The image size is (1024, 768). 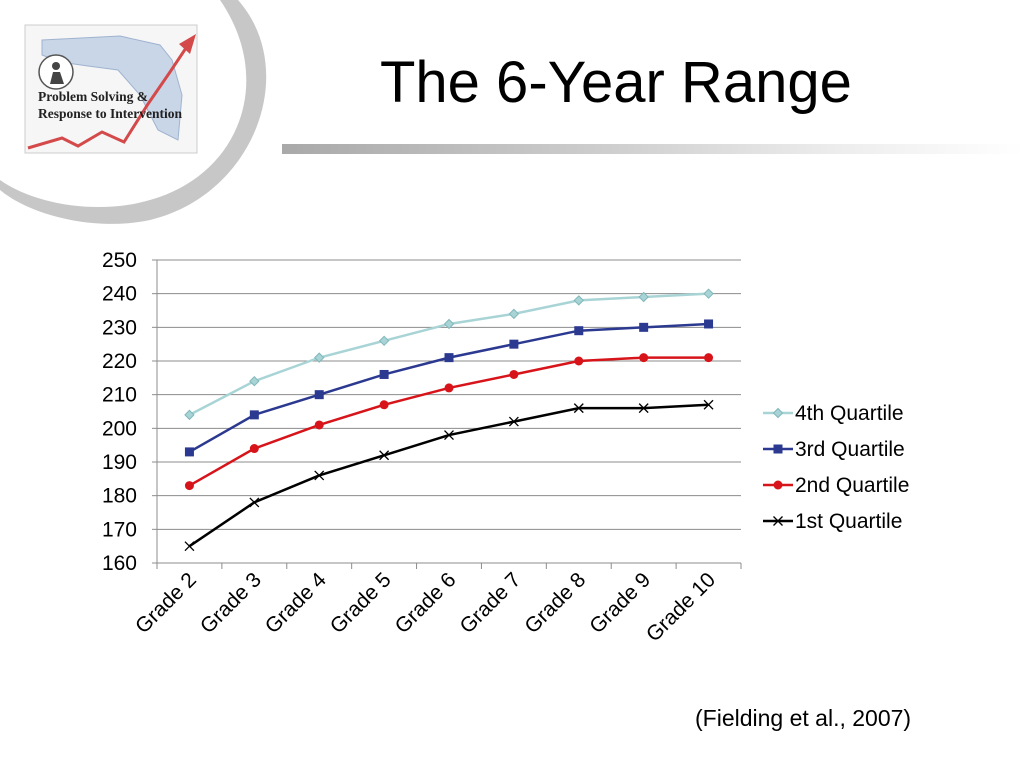 I want to click on legend-item: 4th Quartile, so click(x=833, y=413).